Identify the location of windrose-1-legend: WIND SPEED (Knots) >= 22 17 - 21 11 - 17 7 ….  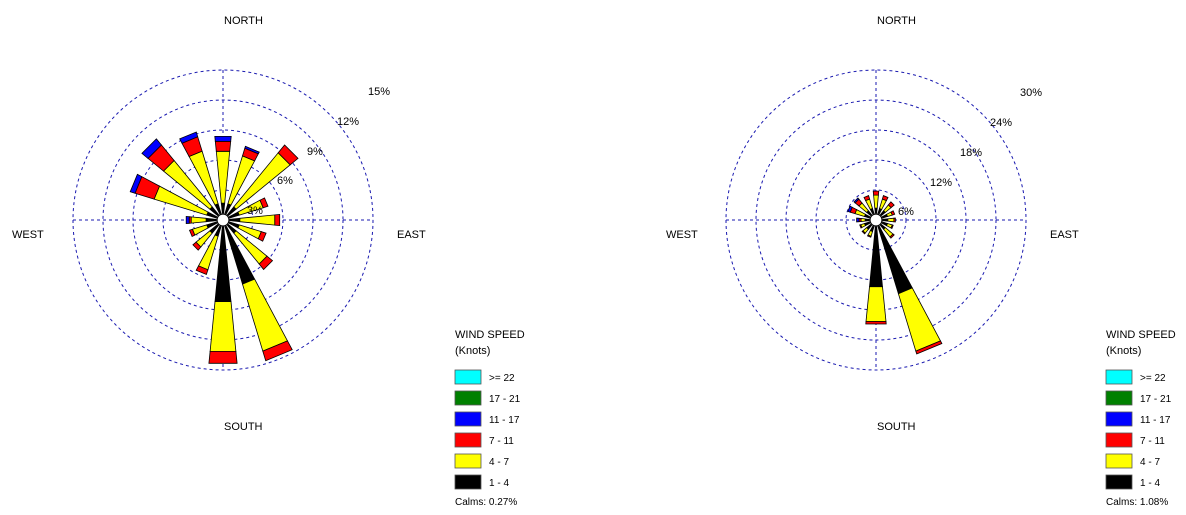
(490, 418).